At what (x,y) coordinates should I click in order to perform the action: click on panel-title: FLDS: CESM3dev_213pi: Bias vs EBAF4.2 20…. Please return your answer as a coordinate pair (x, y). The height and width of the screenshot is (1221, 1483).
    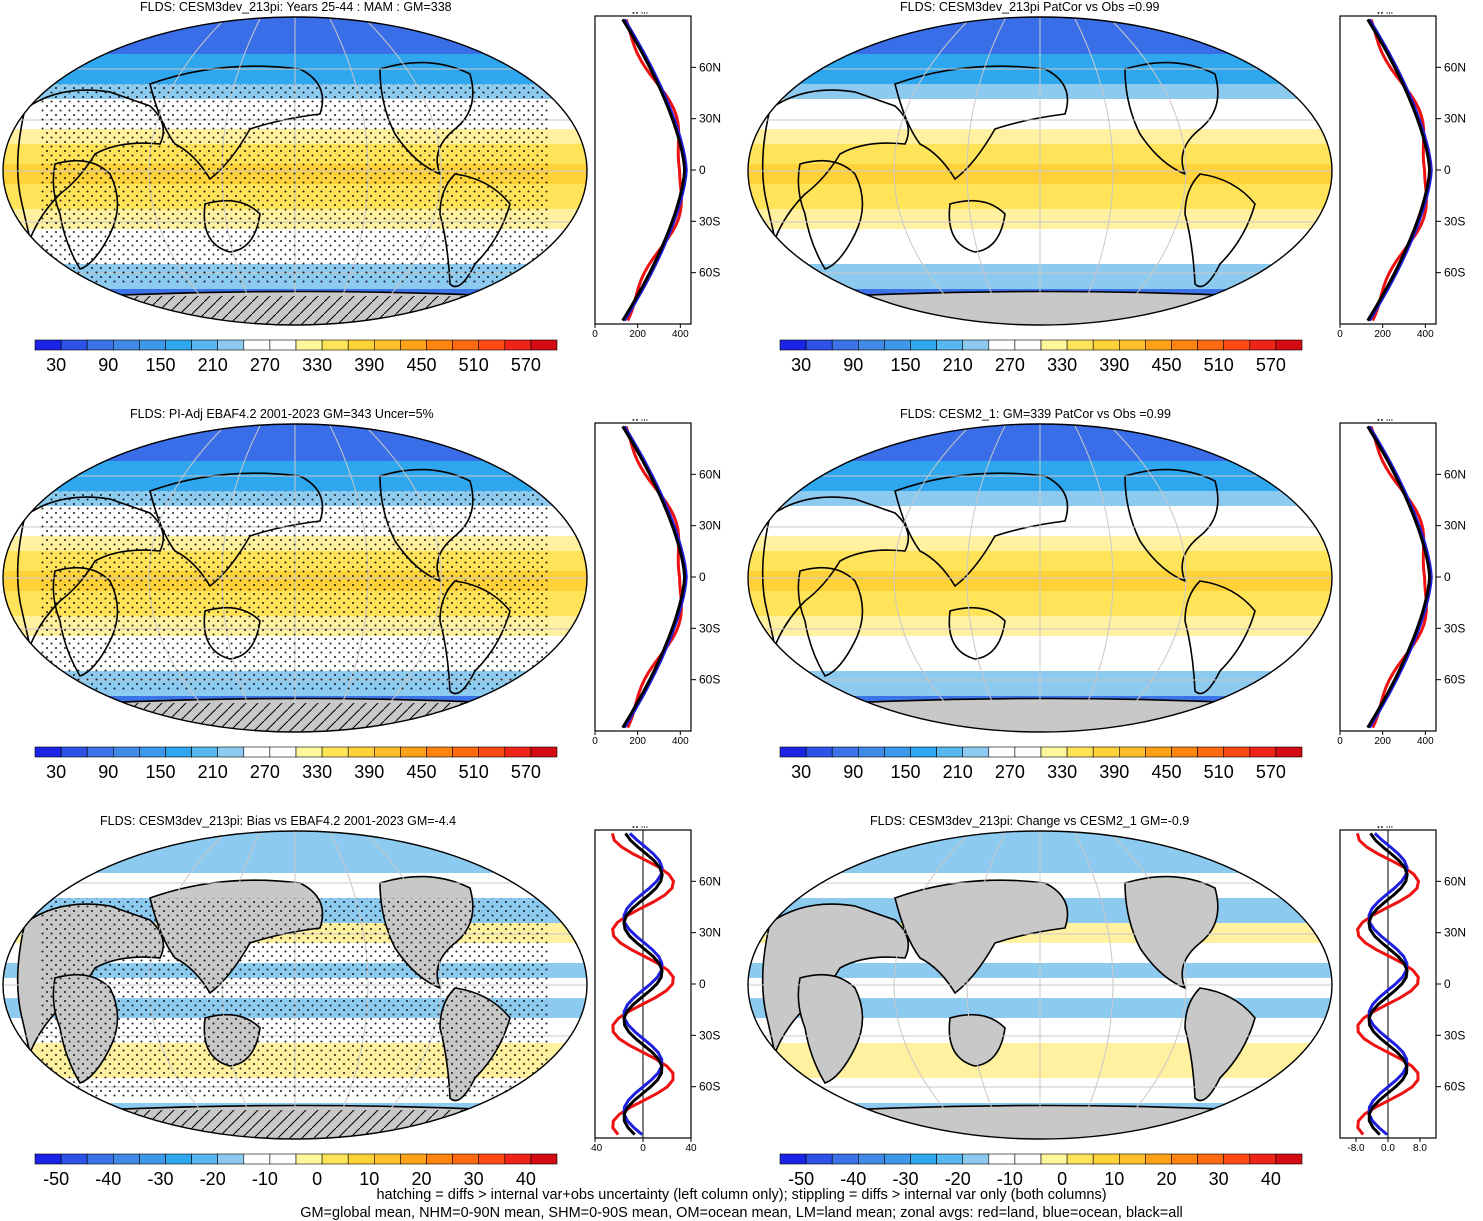
    Looking at the image, I should click on (278, 821).